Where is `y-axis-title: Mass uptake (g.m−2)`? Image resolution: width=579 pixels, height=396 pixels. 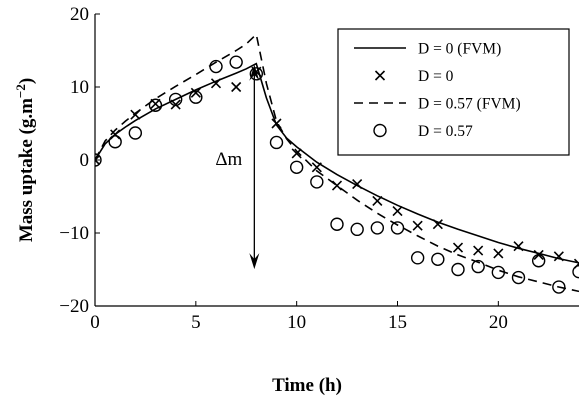
y-axis-title: Mass uptake (g.m−2) is located at coordinates (25, 160).